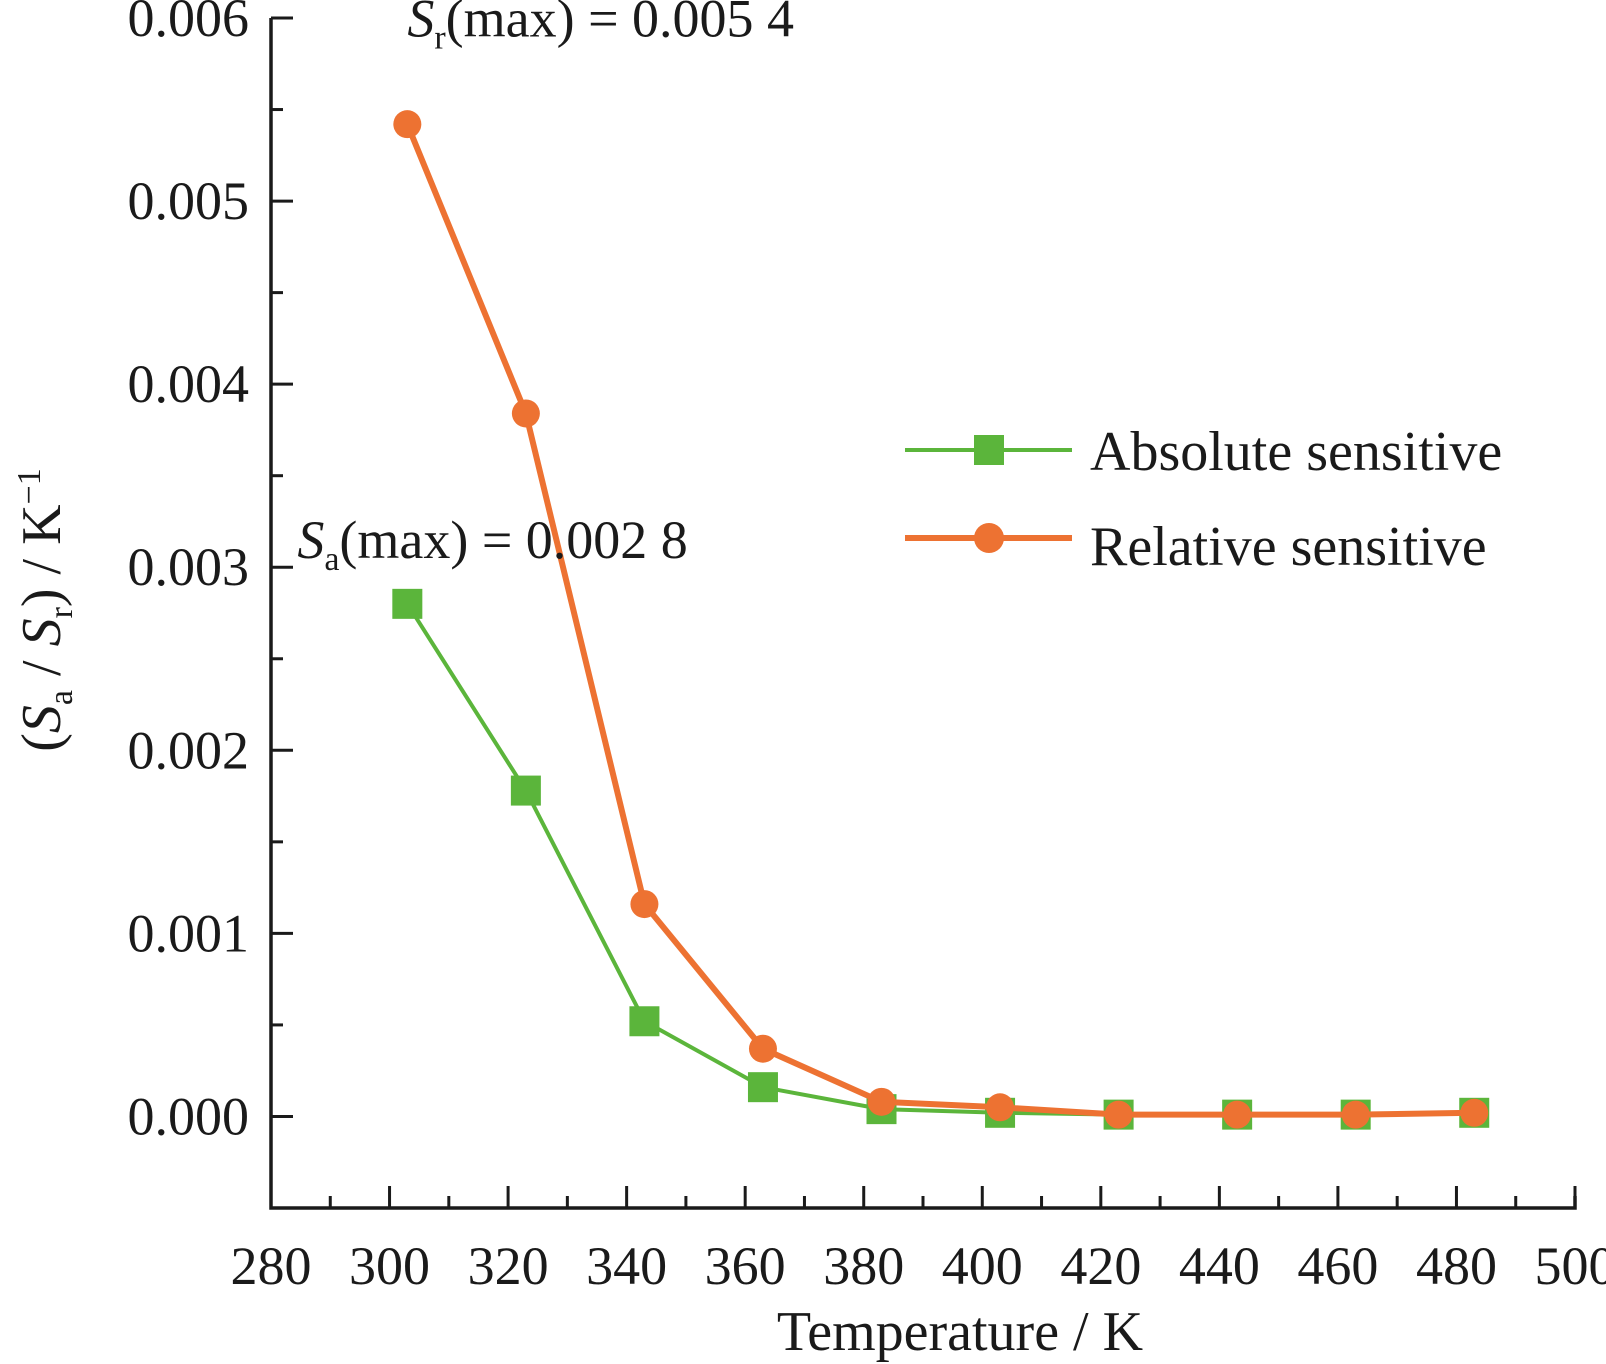 This screenshot has width=1606, height=1364. I want to click on y-axis-ticks: 0.000 0.001 0.002 0.003 0.004 0.005 0.006, so click(210, 573).